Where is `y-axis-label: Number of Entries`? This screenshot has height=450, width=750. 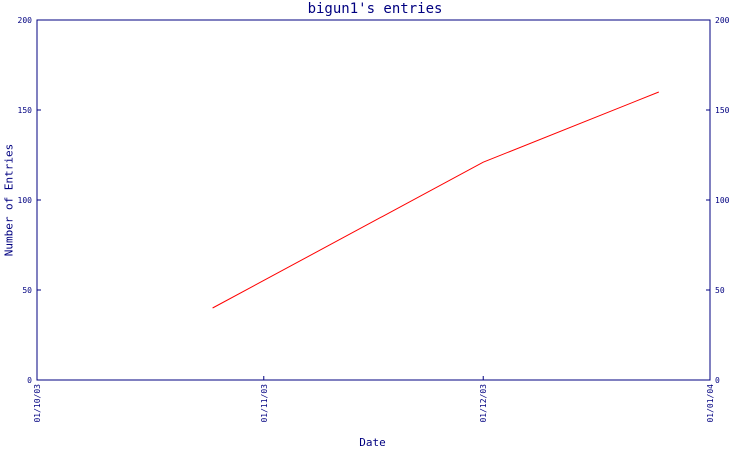
y-axis-label: Number of Entries is located at coordinates (9, 200).